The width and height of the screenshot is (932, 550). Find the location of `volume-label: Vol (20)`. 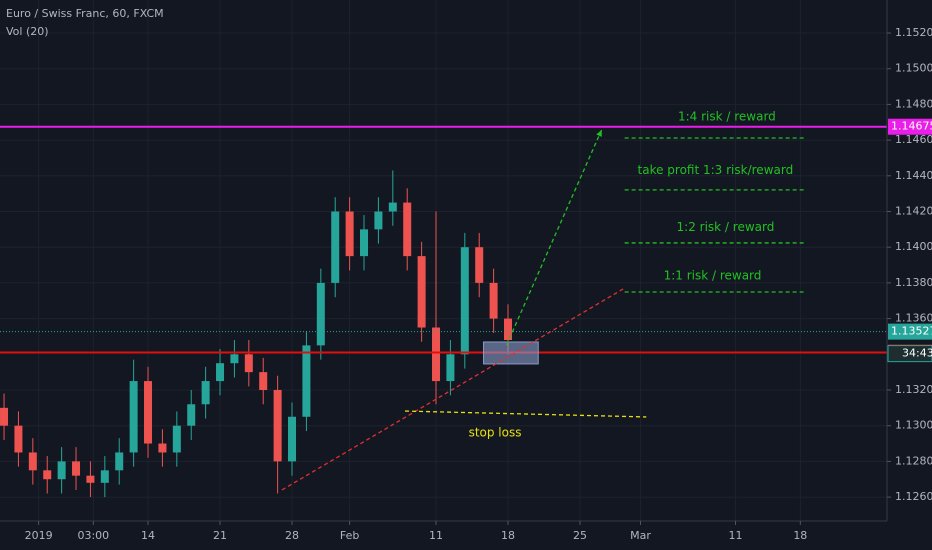

volume-label: Vol (20) is located at coordinates (27, 31).